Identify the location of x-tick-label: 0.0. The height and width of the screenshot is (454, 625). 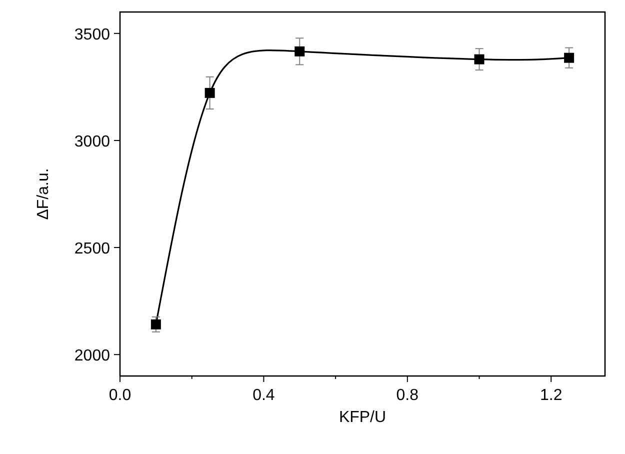
(120, 395).